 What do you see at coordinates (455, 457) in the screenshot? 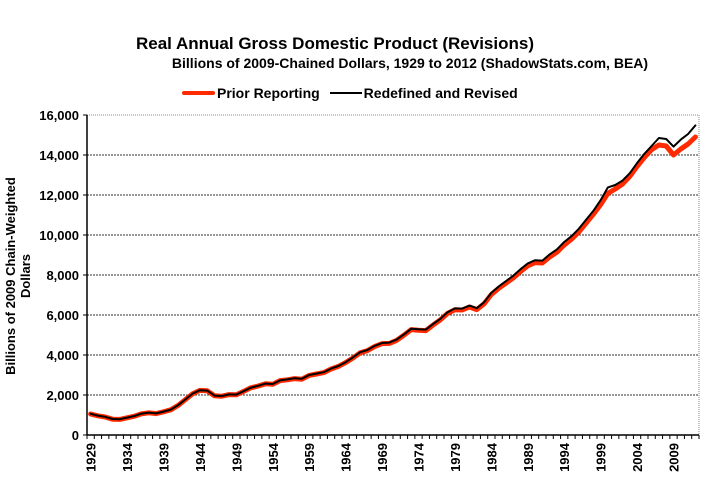
I see `x-tick-label: 1979` at bounding box center [455, 457].